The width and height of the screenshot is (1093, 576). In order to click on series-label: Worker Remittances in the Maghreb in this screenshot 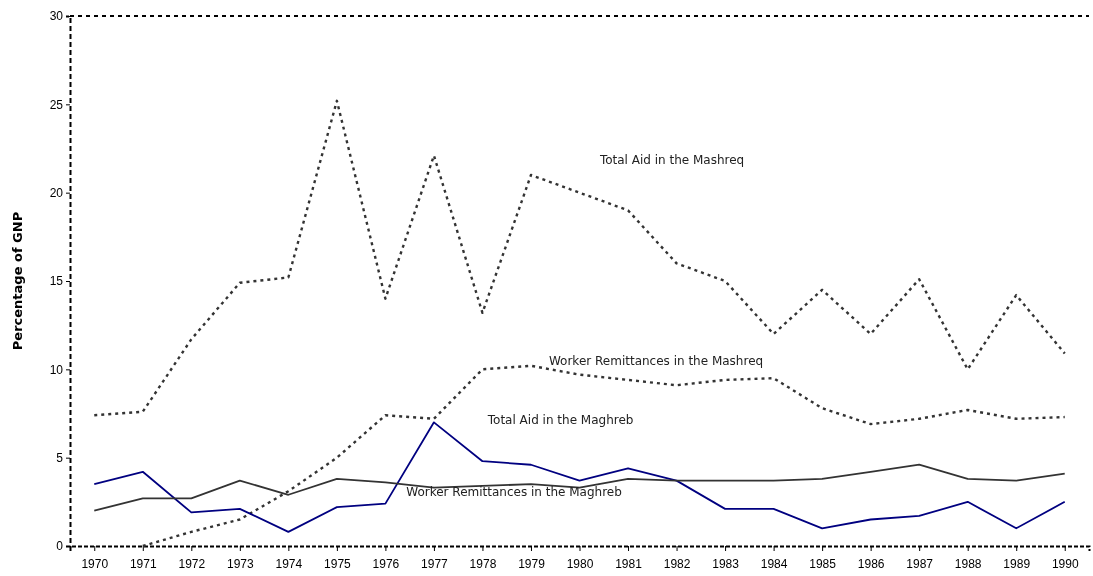, I will do `click(514, 491)`.